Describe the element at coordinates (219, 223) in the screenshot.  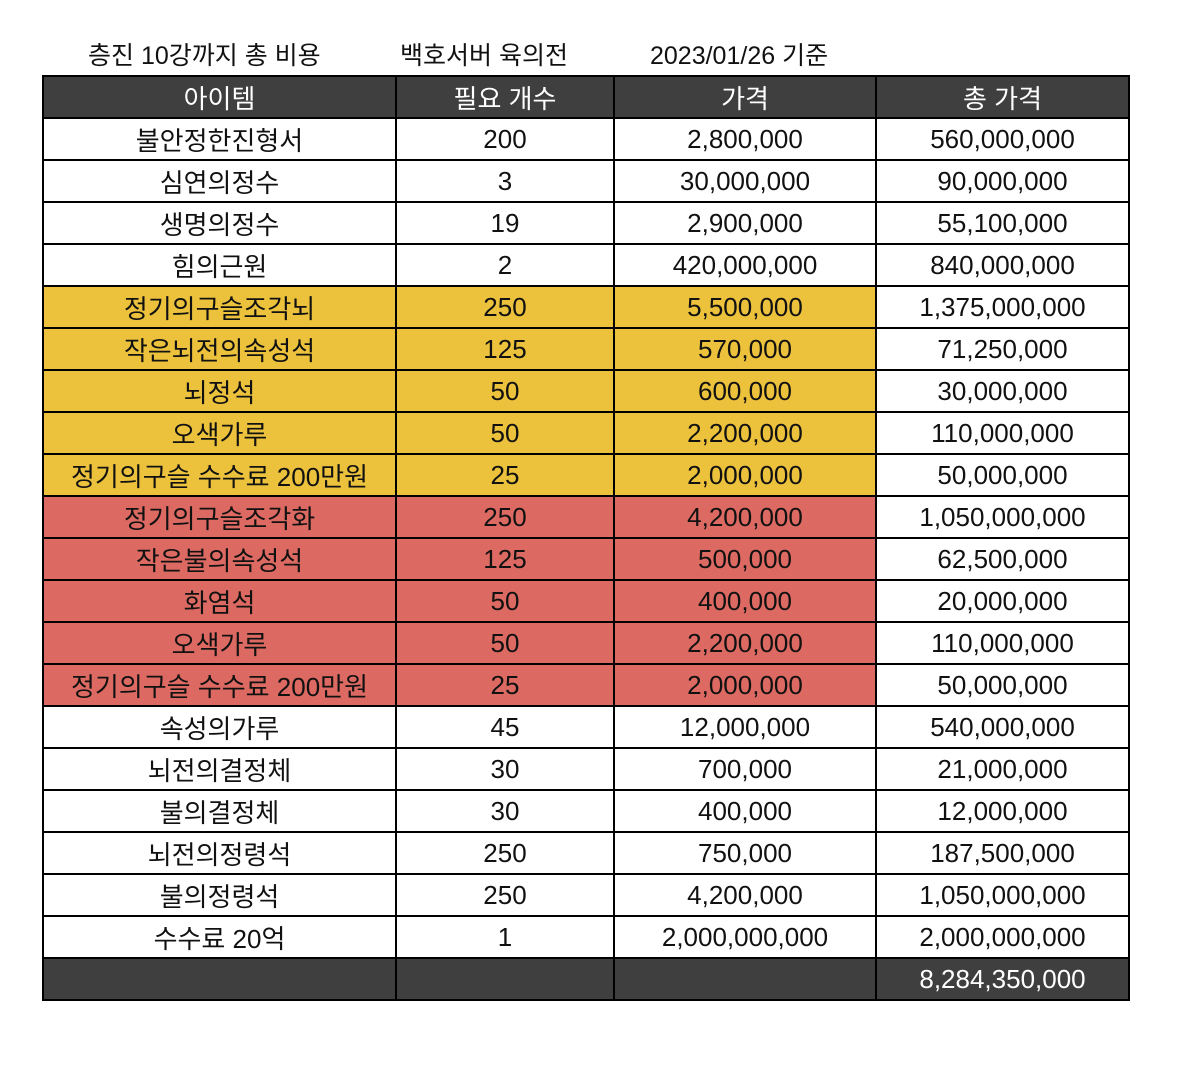
I see `item-cell: 생명의정수` at that location.